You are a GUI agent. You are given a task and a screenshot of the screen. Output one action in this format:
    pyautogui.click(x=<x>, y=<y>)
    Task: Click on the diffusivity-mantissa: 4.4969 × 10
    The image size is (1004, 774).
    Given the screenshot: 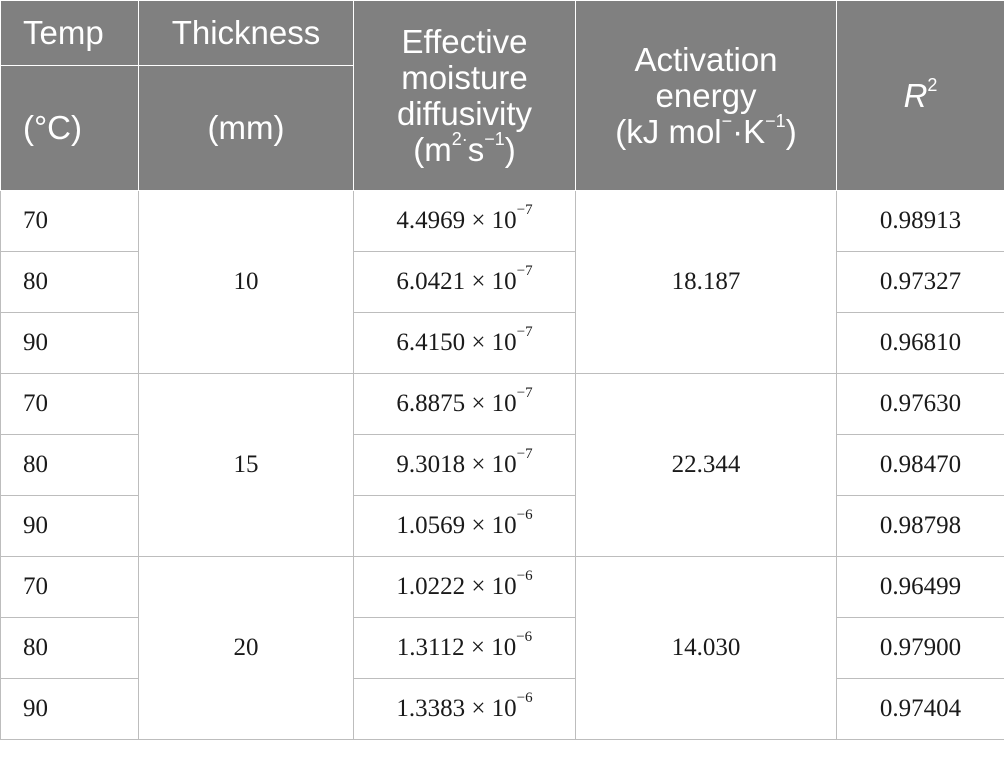 What is the action you would take?
    pyautogui.click(x=456, y=220)
    